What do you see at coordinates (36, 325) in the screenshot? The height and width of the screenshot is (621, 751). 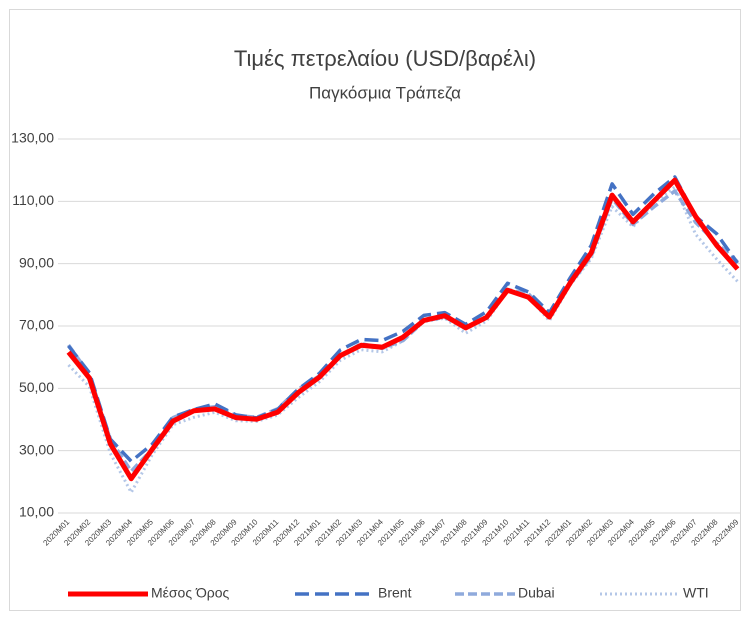 I see `y-tick-label: 70,00` at bounding box center [36, 325].